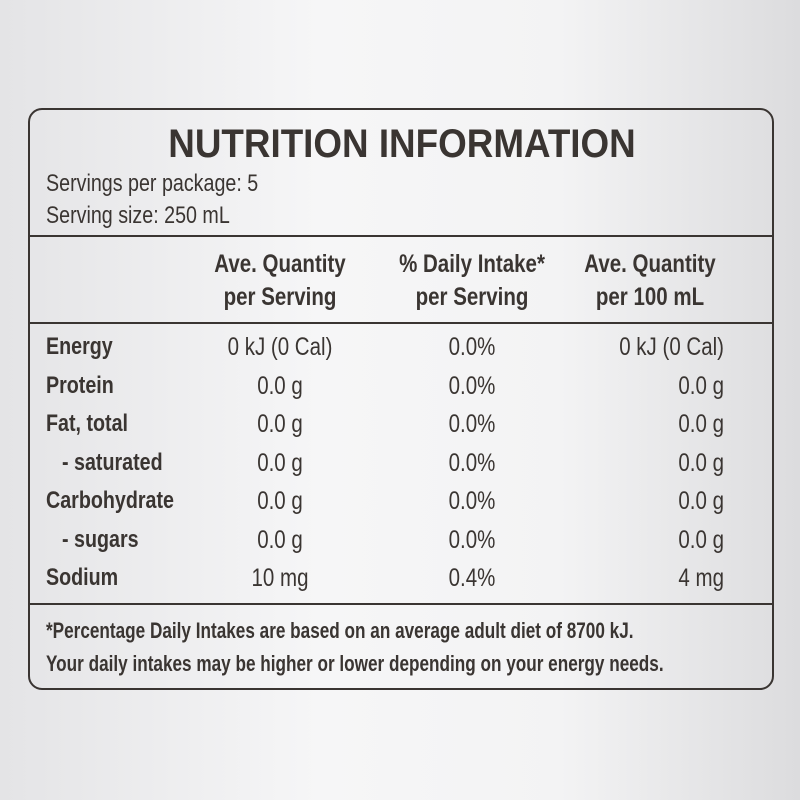  I want to click on column-header: per 100 mL, so click(650, 297).